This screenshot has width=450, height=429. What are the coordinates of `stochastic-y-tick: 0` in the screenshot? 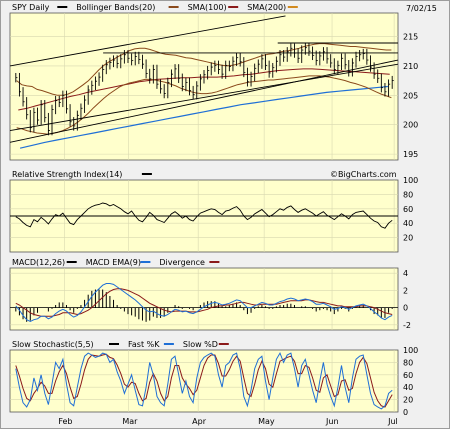 It's located at (405, 412).